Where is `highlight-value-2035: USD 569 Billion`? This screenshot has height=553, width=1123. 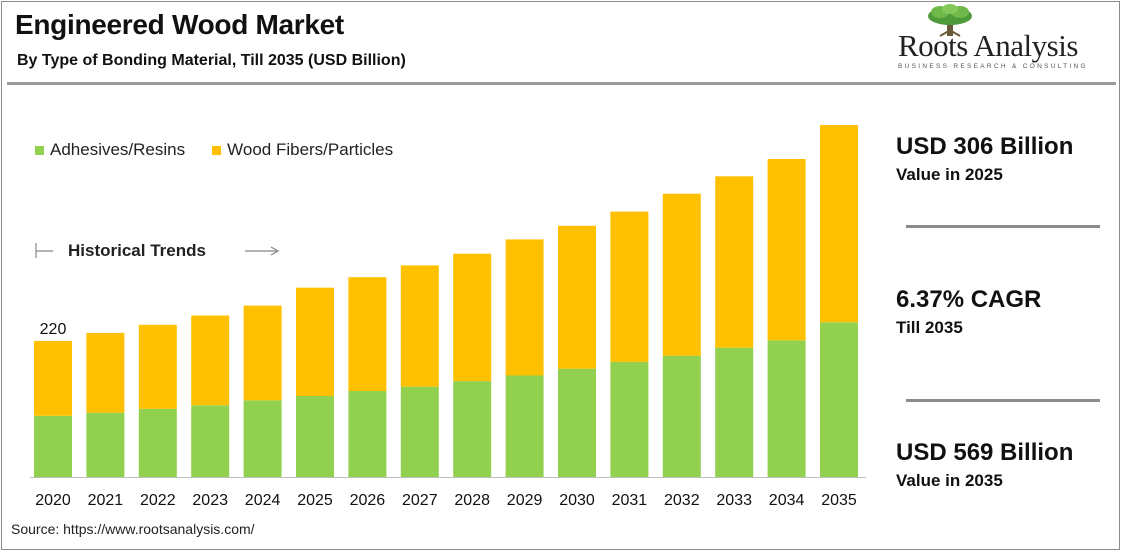
highlight-value-2035: USD 569 Billion is located at coordinates (985, 452).